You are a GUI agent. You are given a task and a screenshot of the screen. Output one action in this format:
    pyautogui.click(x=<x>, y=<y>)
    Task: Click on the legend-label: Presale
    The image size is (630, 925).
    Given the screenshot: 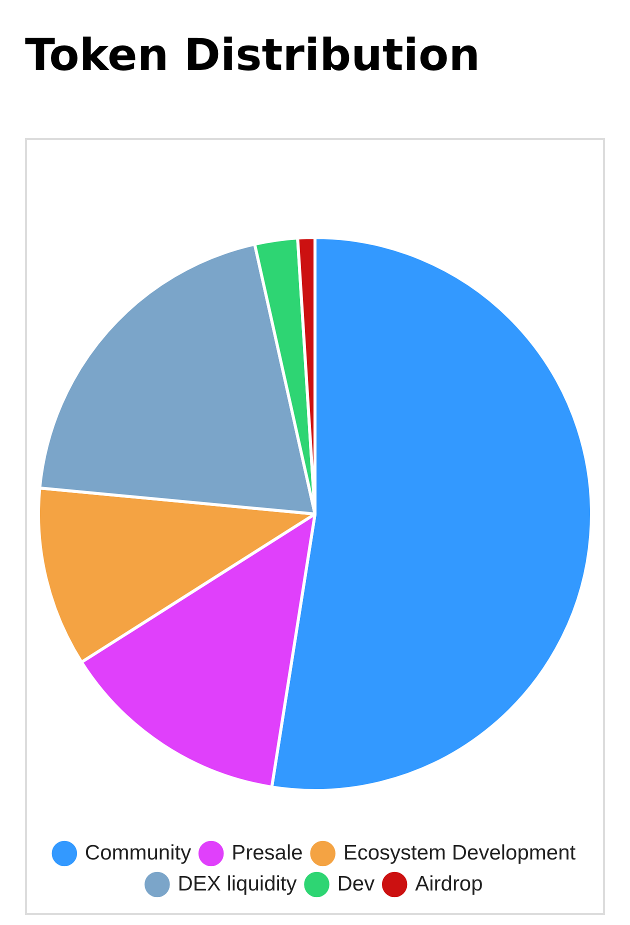 What is the action you would take?
    pyautogui.click(x=267, y=852)
    